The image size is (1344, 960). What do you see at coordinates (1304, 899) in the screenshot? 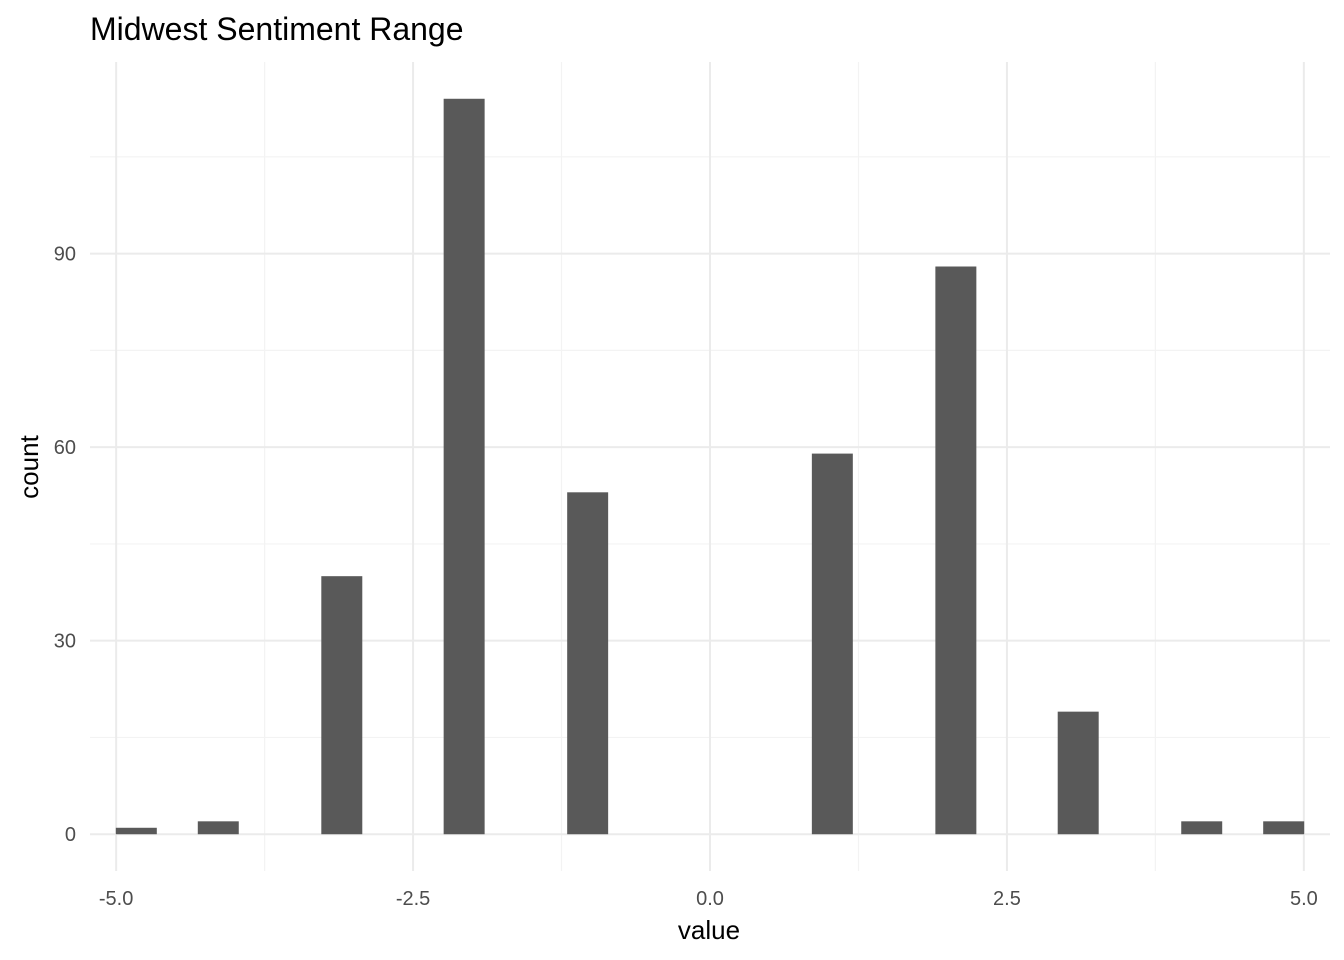
I see `x-tick-label: 5.0` at bounding box center [1304, 899].